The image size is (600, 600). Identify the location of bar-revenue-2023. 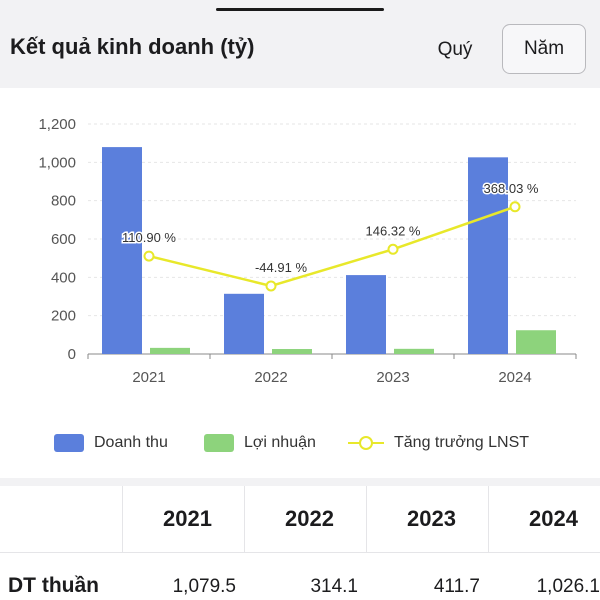
(366, 314).